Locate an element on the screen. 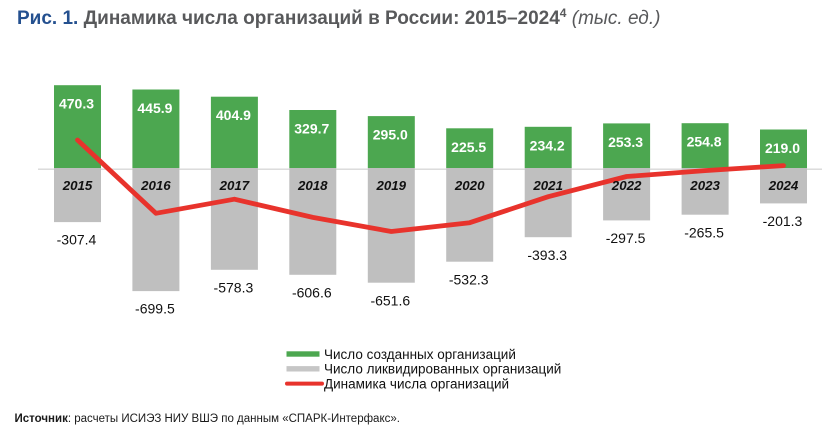 This screenshot has height=439, width=840. svg-text: 2022 is located at coordinates (626, 185).